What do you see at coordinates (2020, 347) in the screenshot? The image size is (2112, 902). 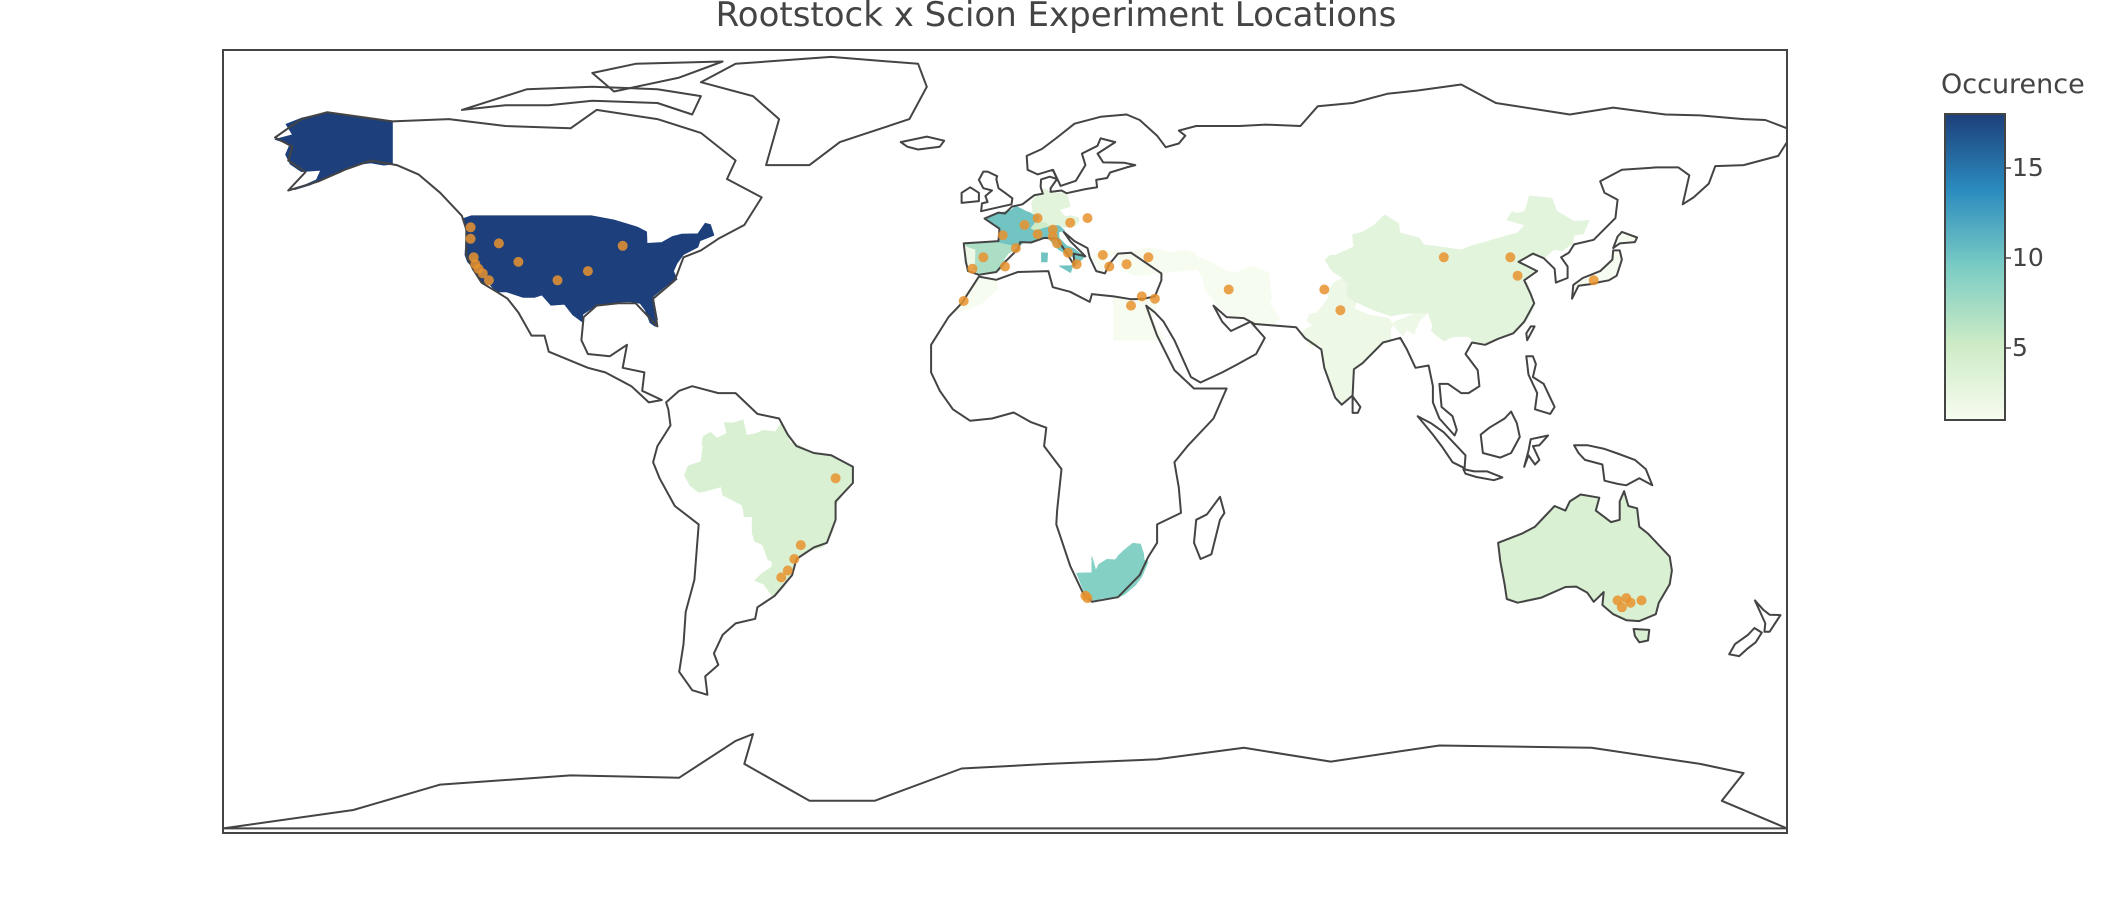 I see `colorbar-tick-label: 5` at bounding box center [2020, 347].